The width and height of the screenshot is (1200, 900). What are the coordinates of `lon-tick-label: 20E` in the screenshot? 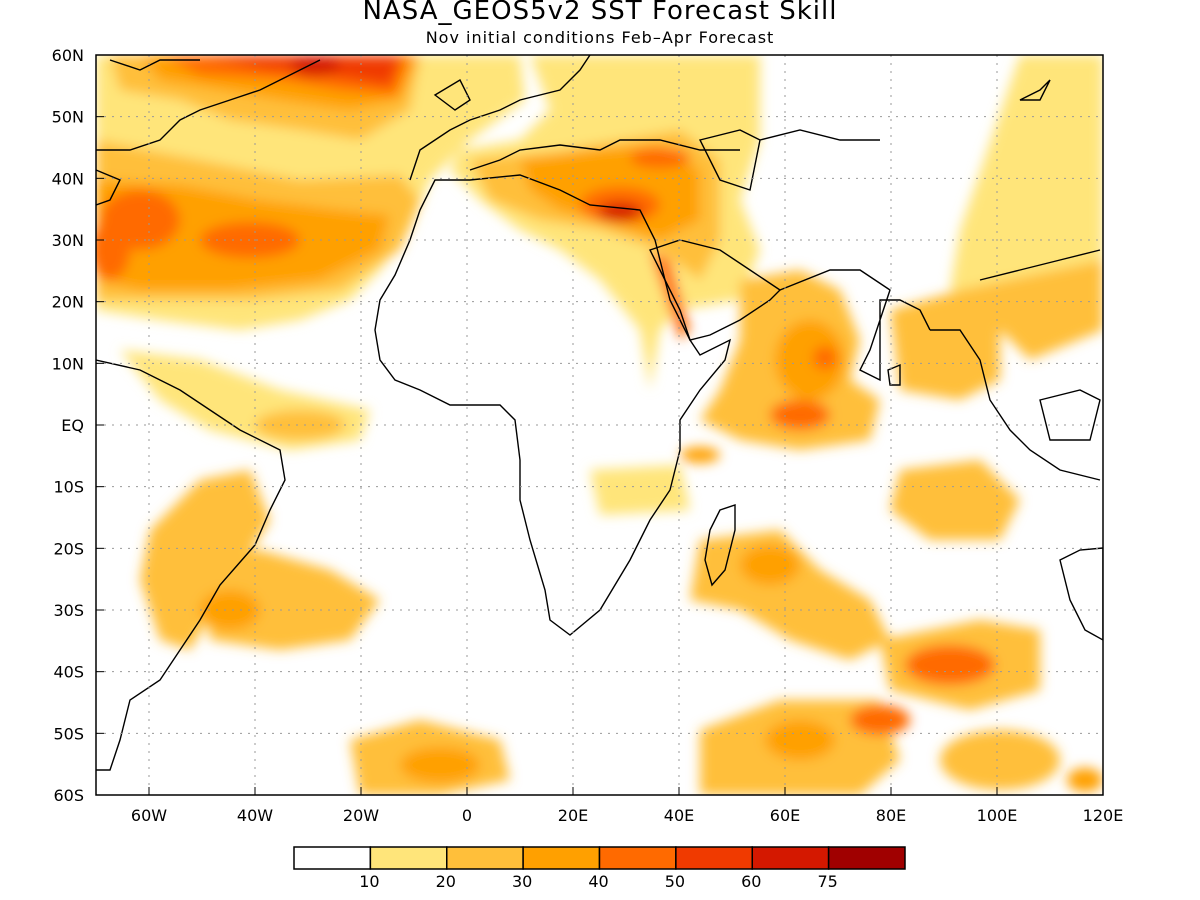 It's located at (573, 815).